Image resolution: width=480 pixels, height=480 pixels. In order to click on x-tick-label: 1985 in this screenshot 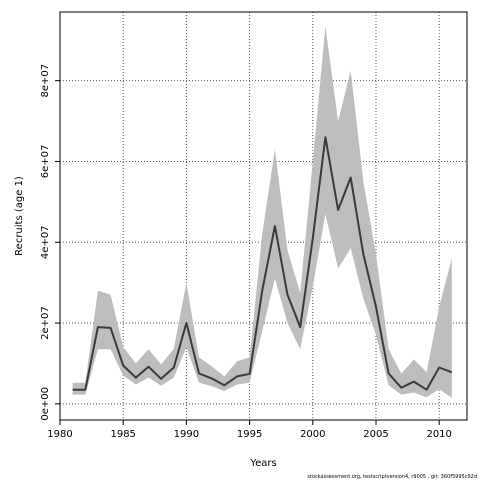, I will do `click(122, 434)`.